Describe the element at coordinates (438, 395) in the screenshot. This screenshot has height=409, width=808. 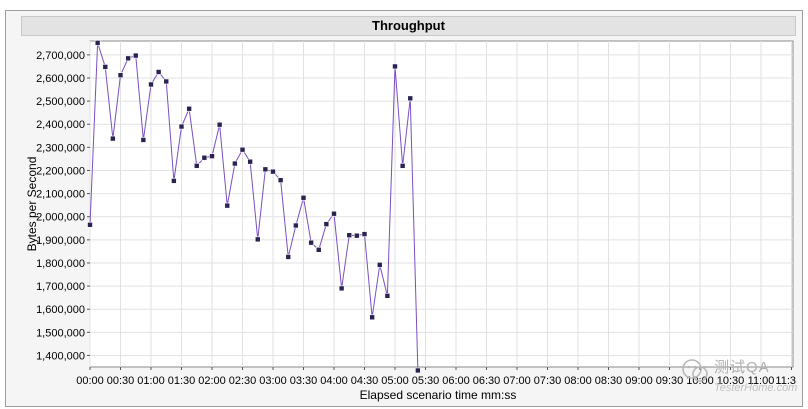
I see `x-axis-label: Elapsed scenario time mm:ss` at that location.